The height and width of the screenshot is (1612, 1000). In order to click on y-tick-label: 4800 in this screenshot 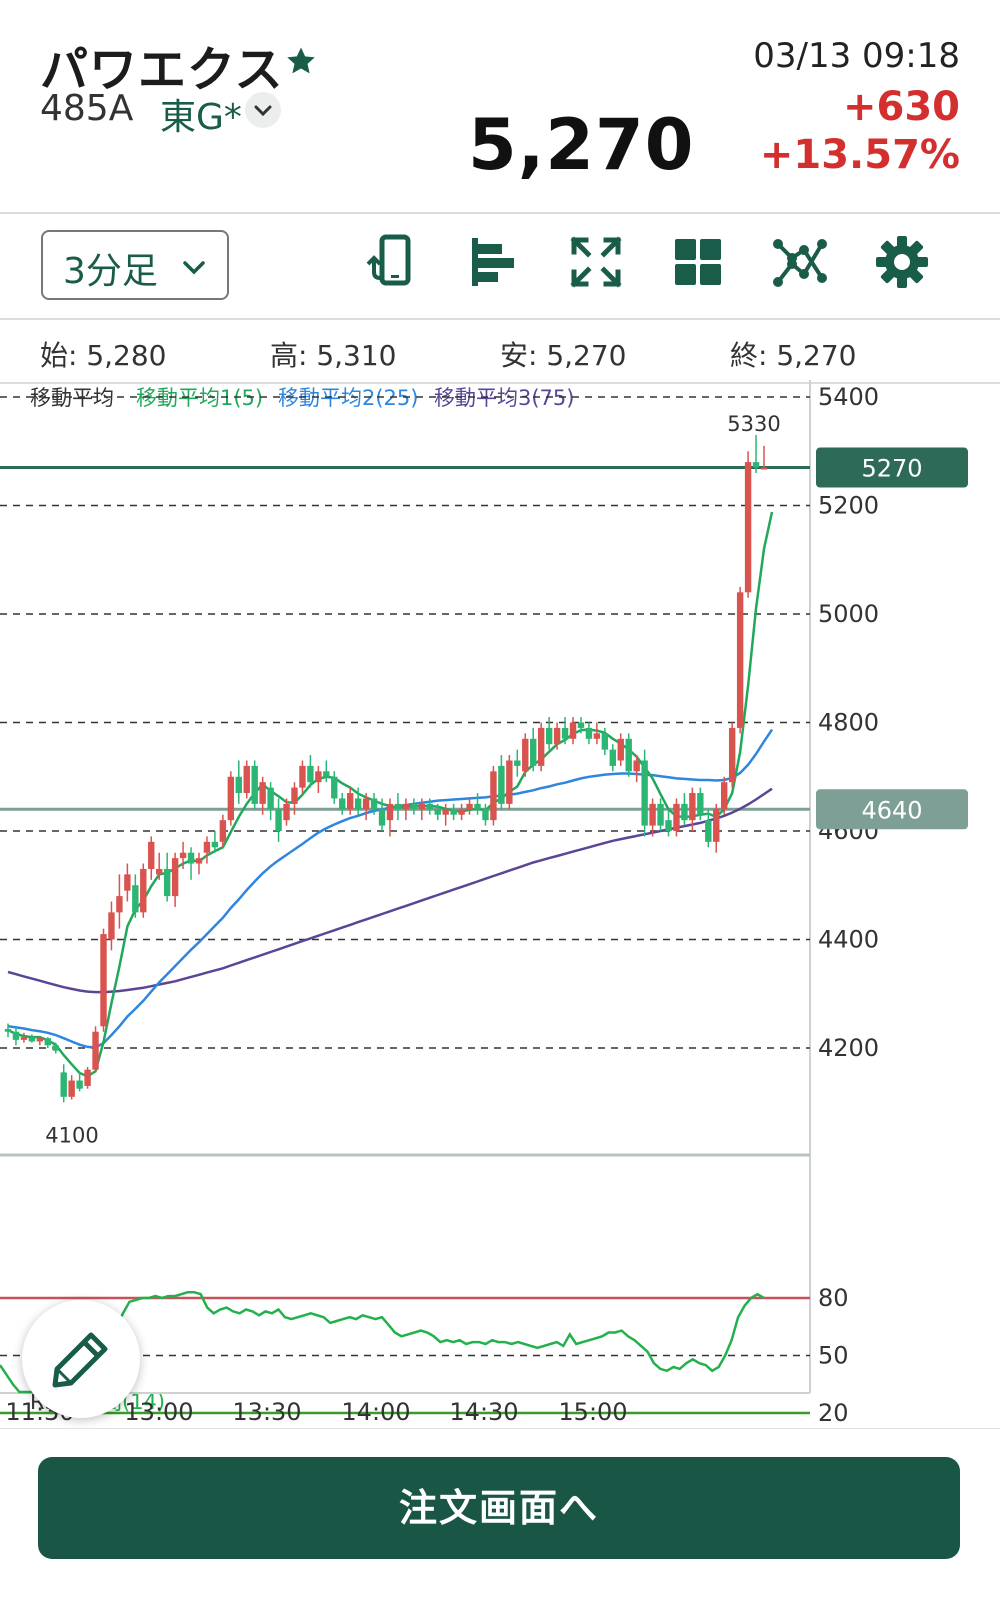, I will do `click(848, 723)`.